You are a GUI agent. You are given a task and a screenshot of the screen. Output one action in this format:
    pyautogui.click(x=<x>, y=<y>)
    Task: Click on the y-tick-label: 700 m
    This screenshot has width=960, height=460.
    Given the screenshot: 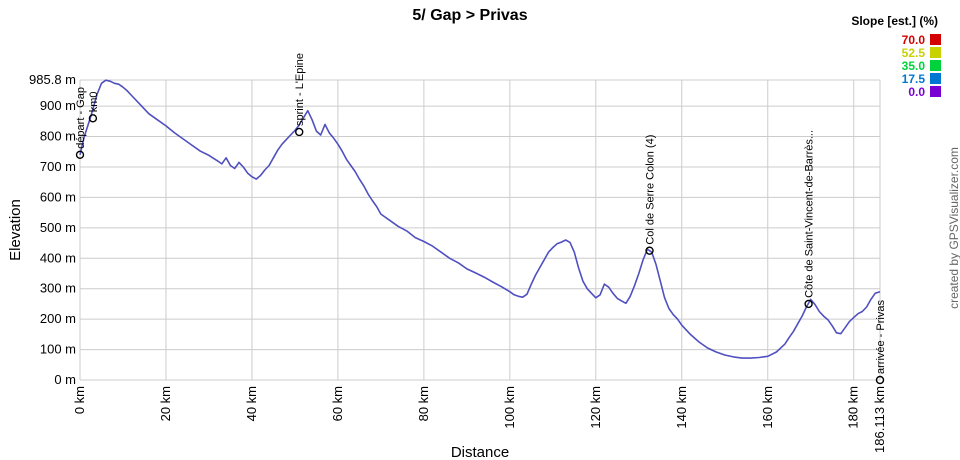 What is the action you would take?
    pyautogui.click(x=58, y=166)
    